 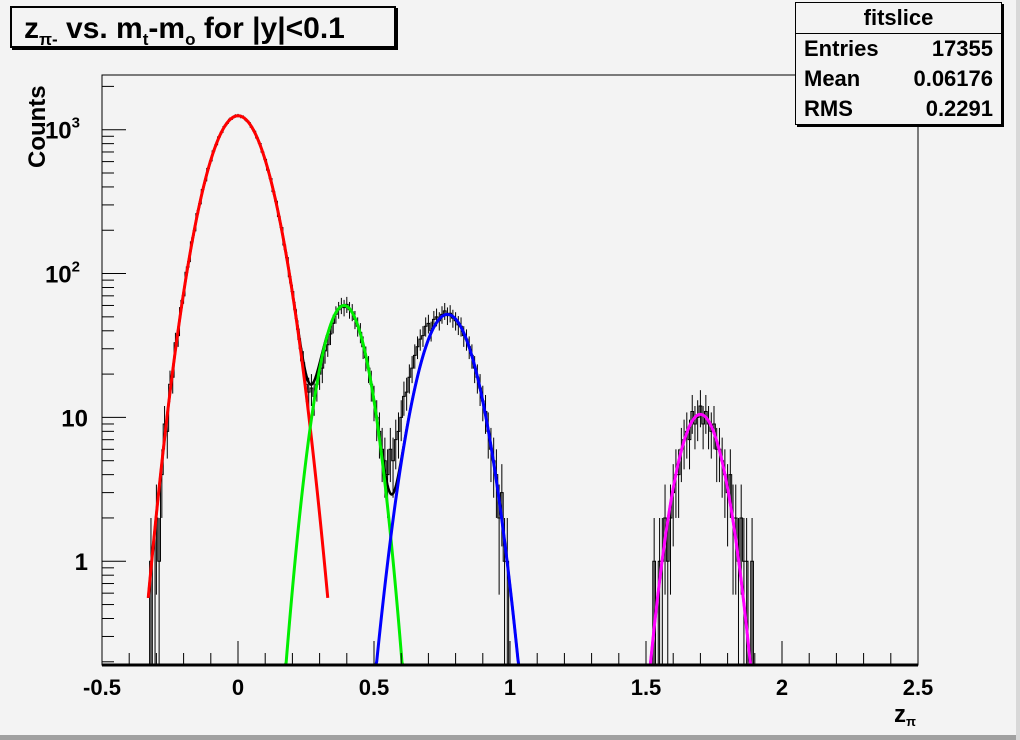 What do you see at coordinates (898, 108) in the screenshot?
I see `stats-row-rms: RMS 0.2291` at bounding box center [898, 108].